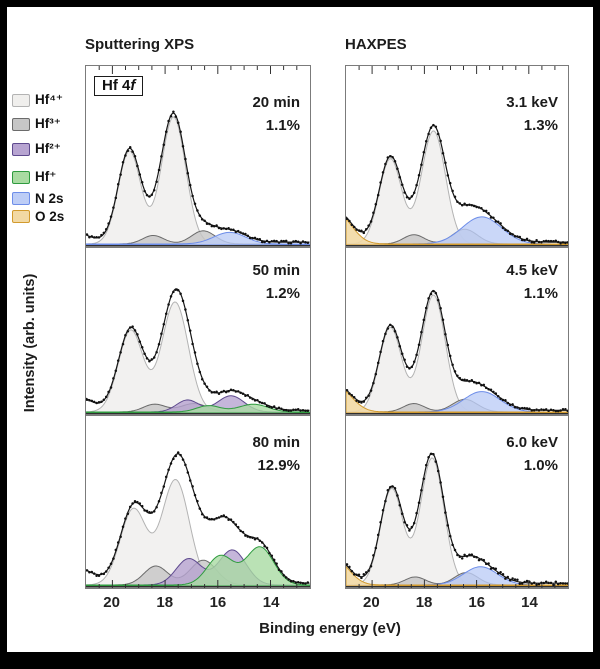 Image resolution: width=600 pixels, height=669 pixels. What do you see at coordinates (21, 198) in the screenshot?
I see `n2s-swatch-icon` at bounding box center [21, 198].